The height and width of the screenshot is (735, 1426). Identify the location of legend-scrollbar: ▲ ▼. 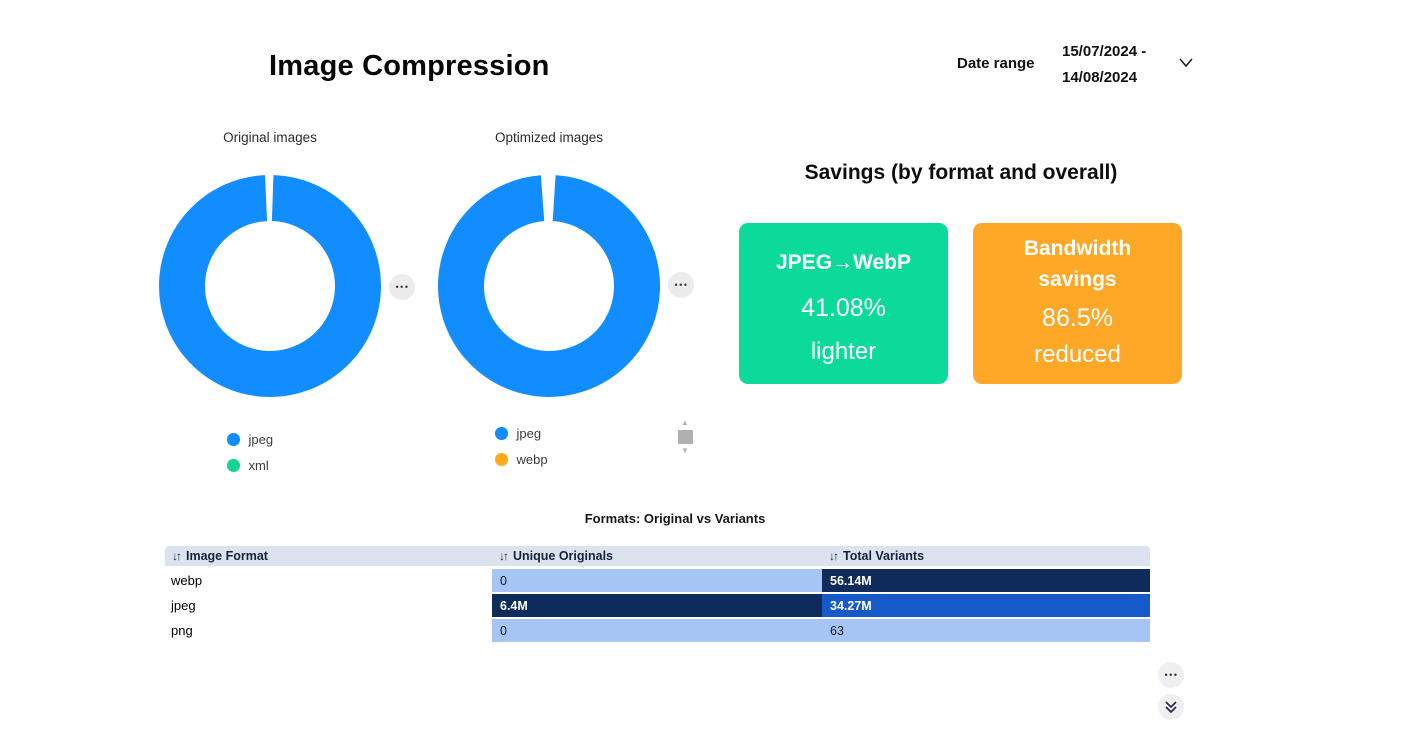
(685, 437).